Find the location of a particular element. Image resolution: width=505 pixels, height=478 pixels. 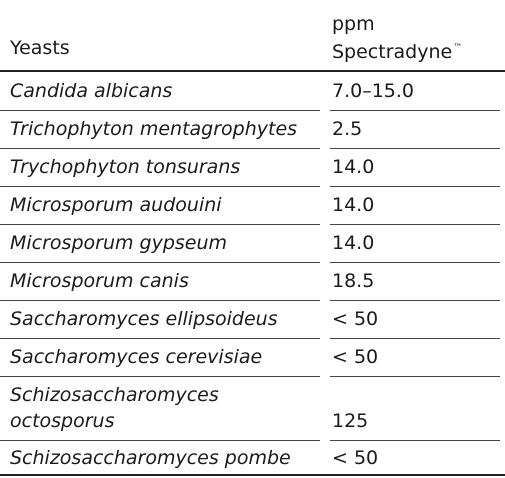

ppm-value: 18.5 is located at coordinates (353, 281).